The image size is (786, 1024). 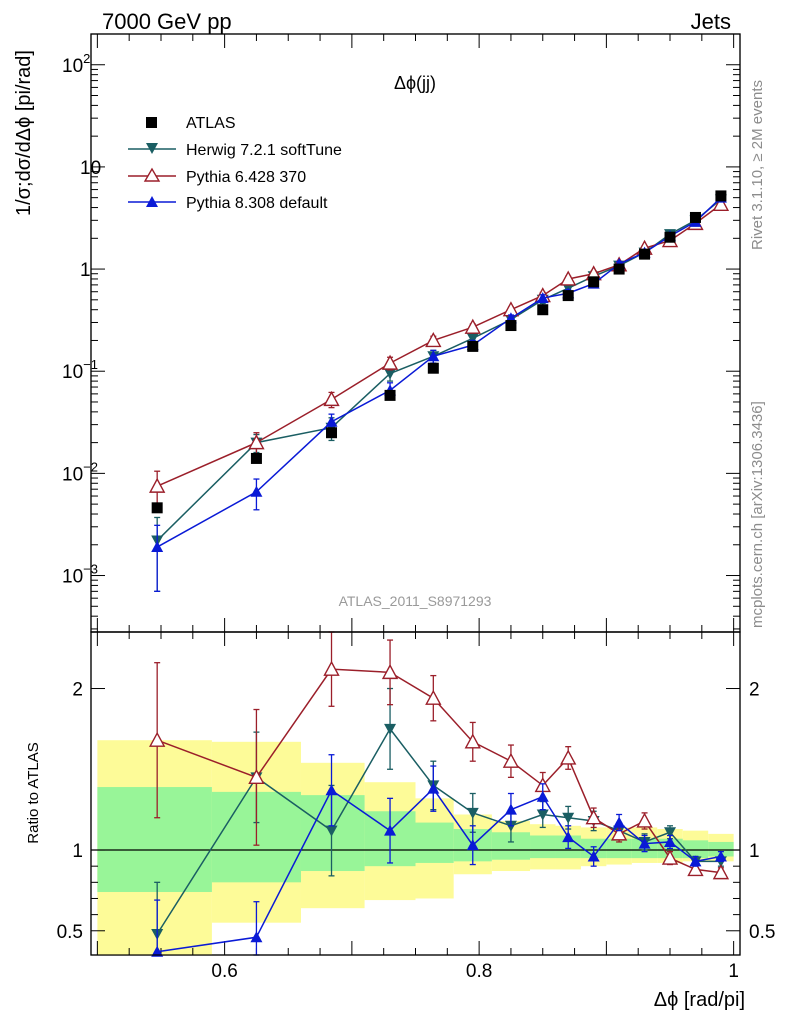 I want to click on ratio-y-tick-label-right: 0.5, so click(x=762, y=932).